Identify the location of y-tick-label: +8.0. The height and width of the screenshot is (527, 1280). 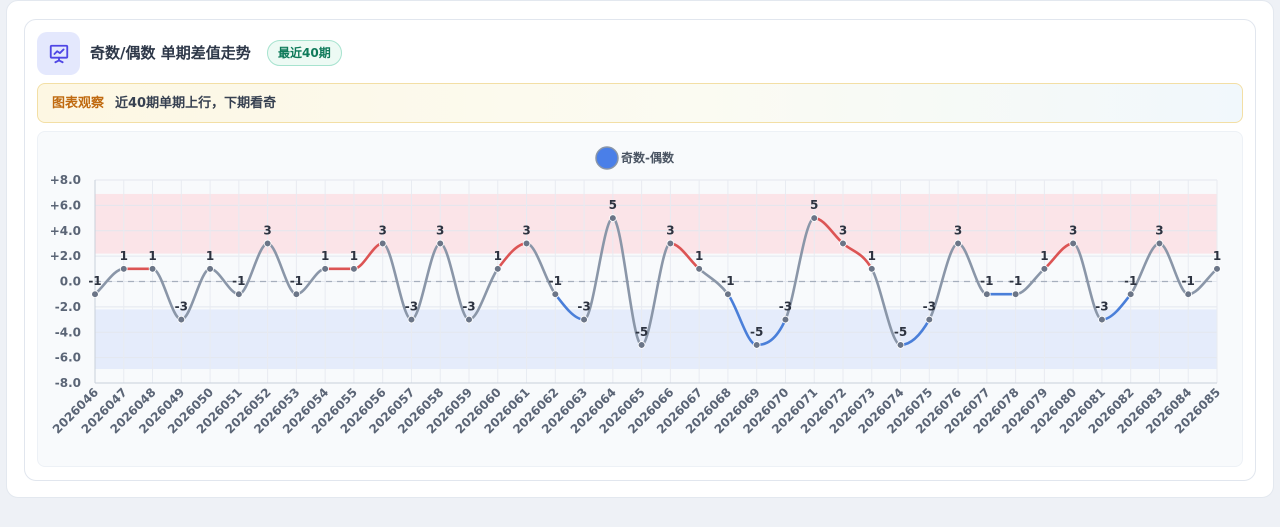
(65, 180).